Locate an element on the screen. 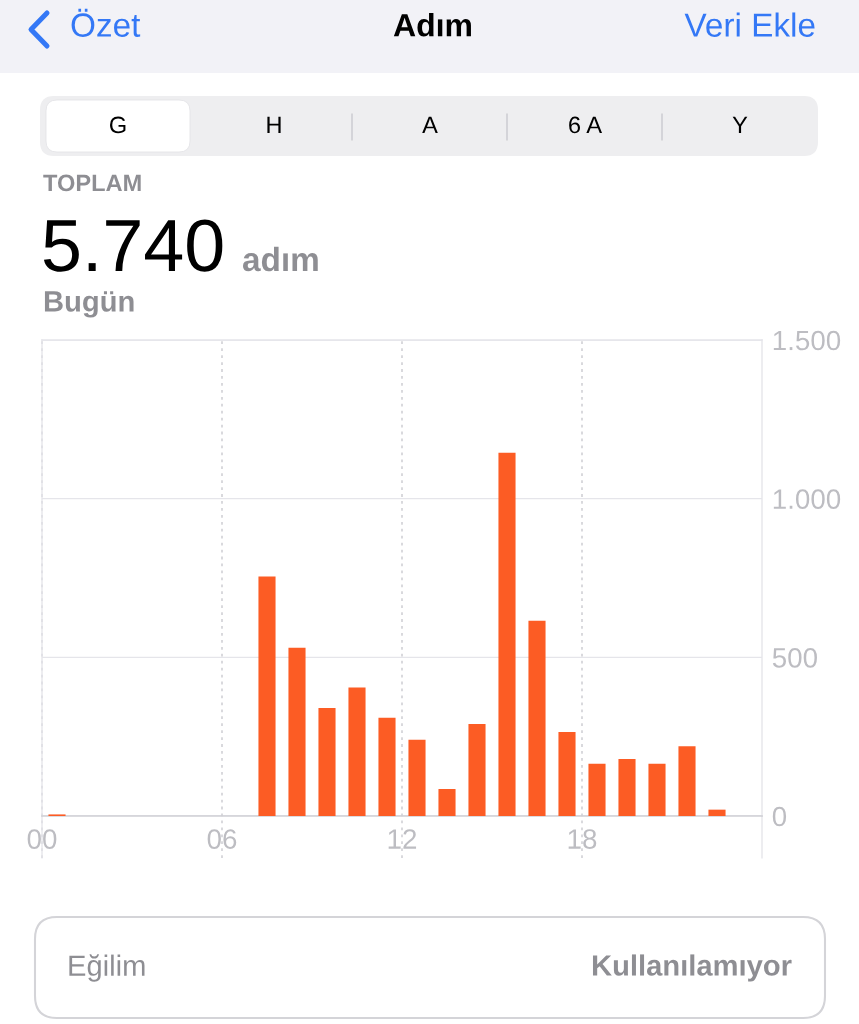  x-tick-label: 00 is located at coordinates (42, 839).